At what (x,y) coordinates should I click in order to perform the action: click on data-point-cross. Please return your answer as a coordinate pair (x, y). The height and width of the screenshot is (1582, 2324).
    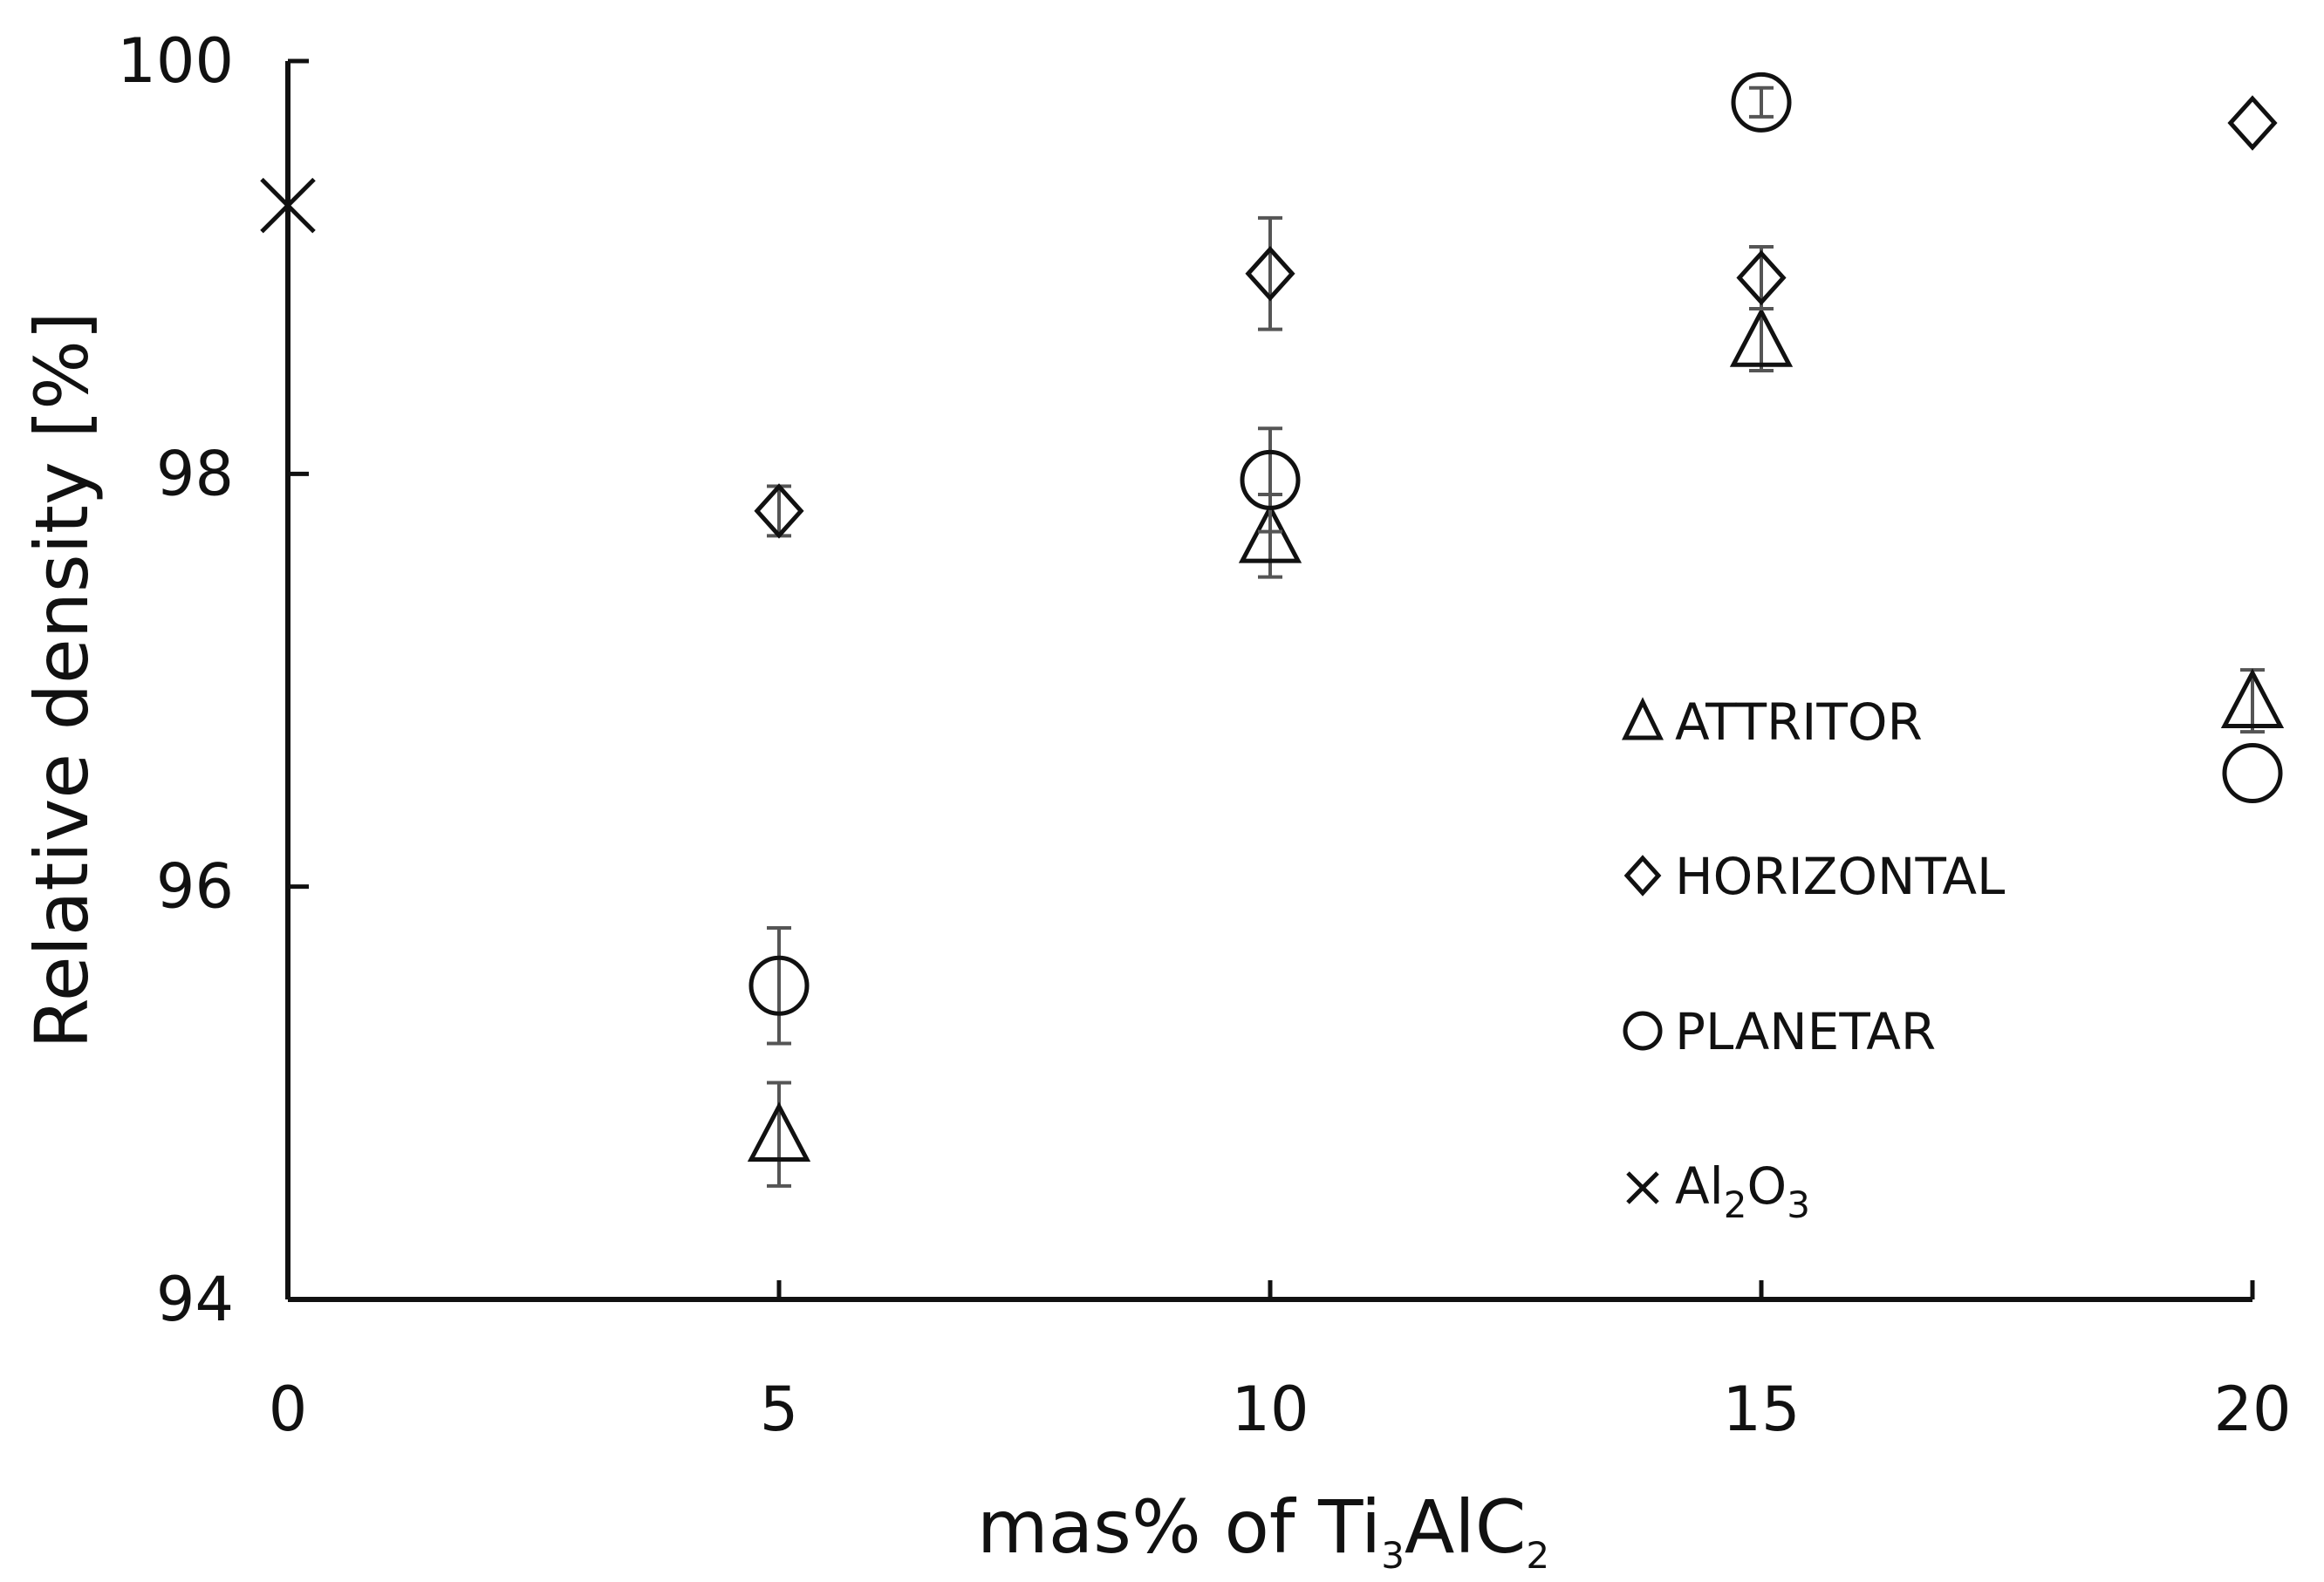
    Looking at the image, I should click on (288, 205).